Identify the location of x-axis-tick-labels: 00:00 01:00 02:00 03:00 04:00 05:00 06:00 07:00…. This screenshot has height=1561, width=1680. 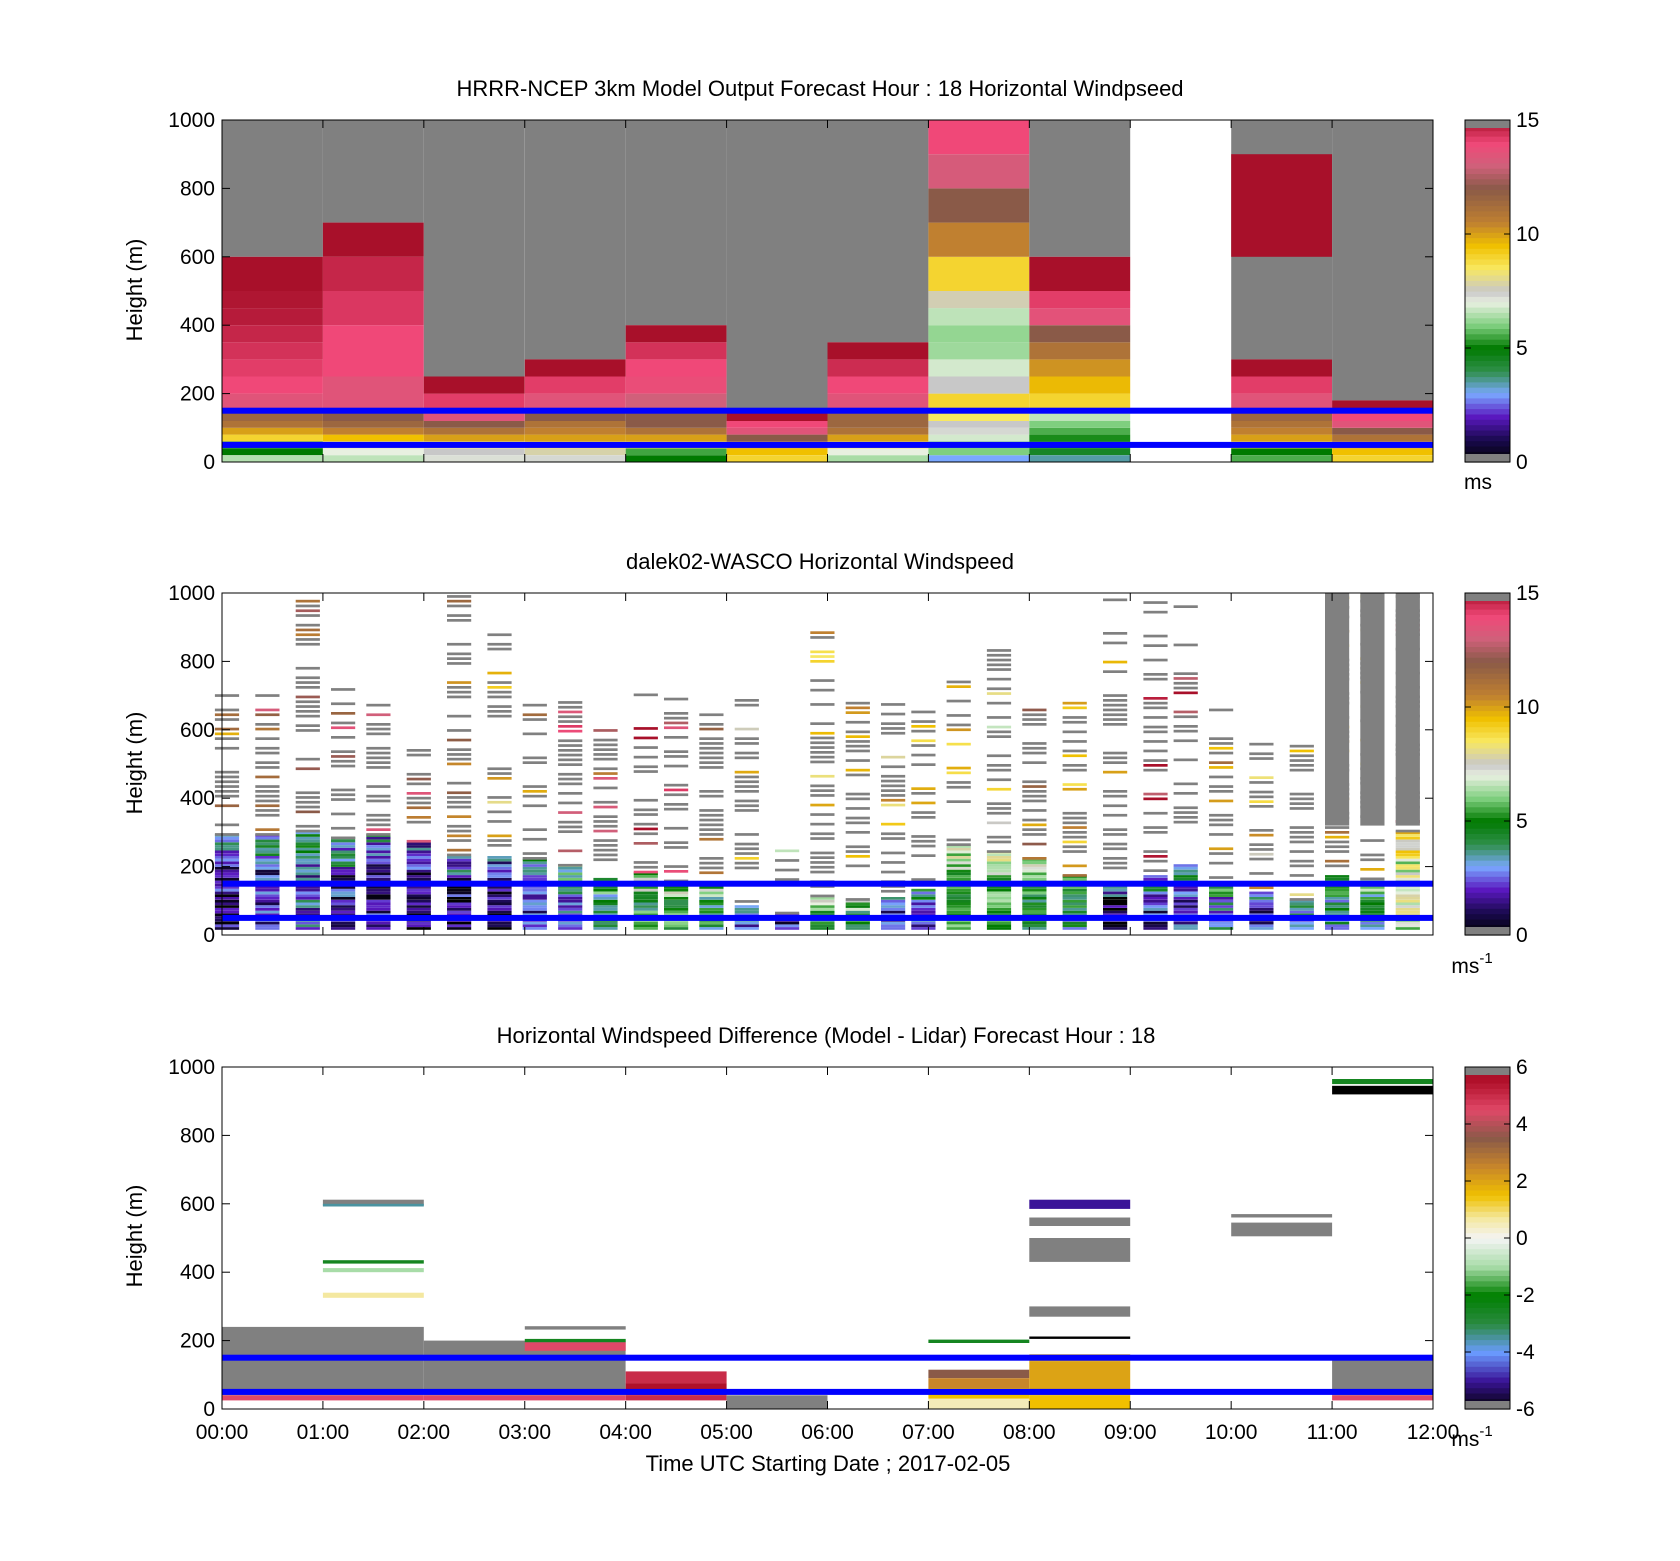
(828, 1432).